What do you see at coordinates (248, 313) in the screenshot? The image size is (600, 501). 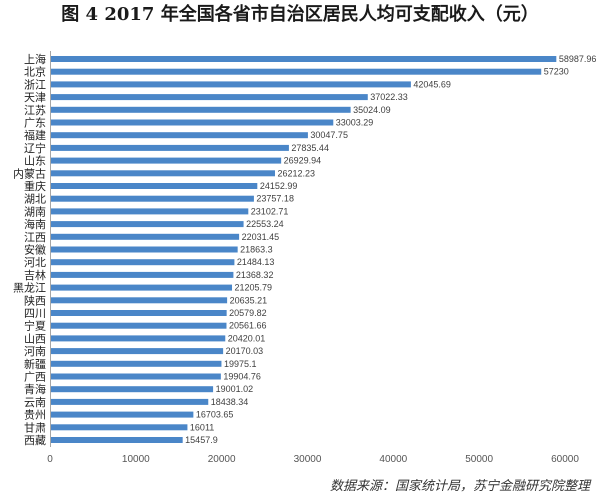 I see `value-label-21: 20579.82` at bounding box center [248, 313].